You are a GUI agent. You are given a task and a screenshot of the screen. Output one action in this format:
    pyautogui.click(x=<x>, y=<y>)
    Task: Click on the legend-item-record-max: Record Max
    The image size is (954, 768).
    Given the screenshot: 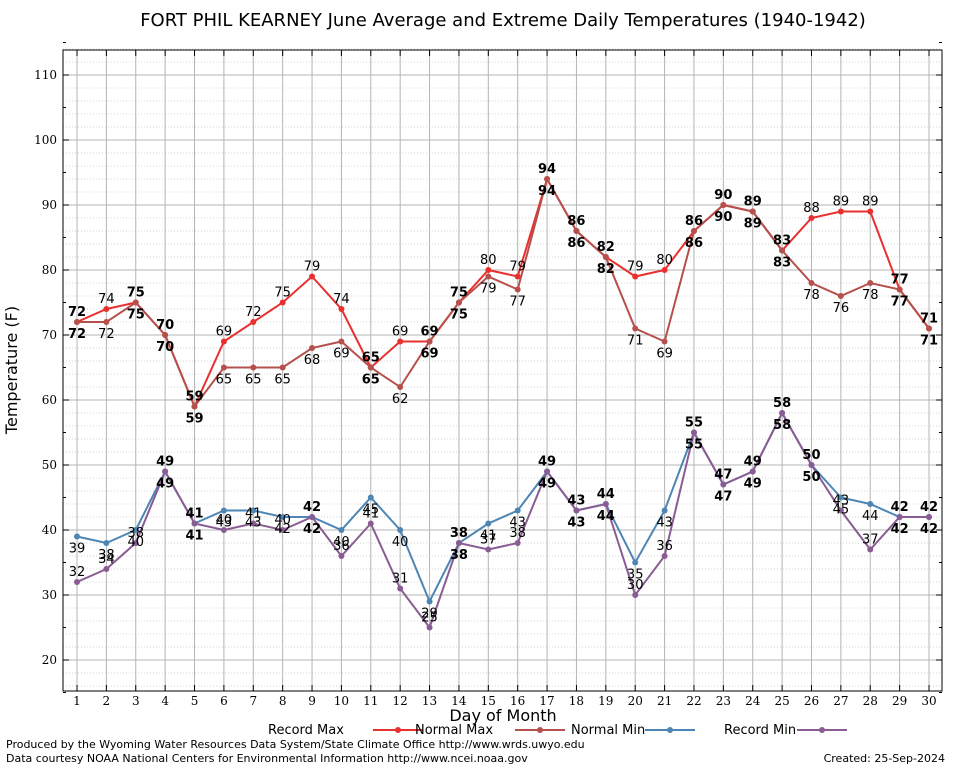 What is the action you would take?
    pyautogui.click(x=345, y=730)
    